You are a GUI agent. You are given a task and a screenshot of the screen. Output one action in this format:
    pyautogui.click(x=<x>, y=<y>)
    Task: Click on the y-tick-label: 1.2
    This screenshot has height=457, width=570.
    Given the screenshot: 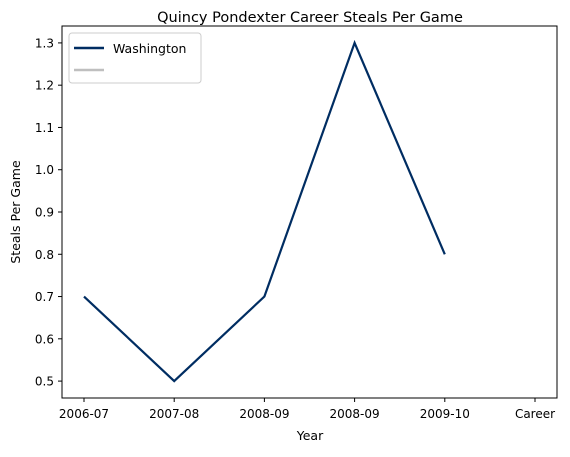 What is the action you would take?
    pyautogui.click(x=44, y=86)
    